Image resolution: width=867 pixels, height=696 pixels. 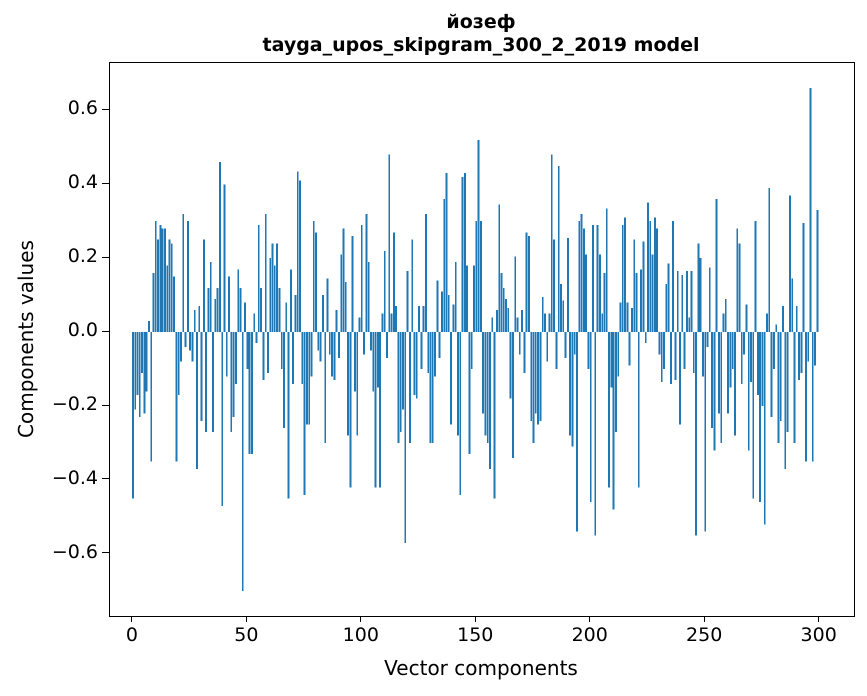 I want to click on y-tick-label: −0.2, so click(x=74, y=404).